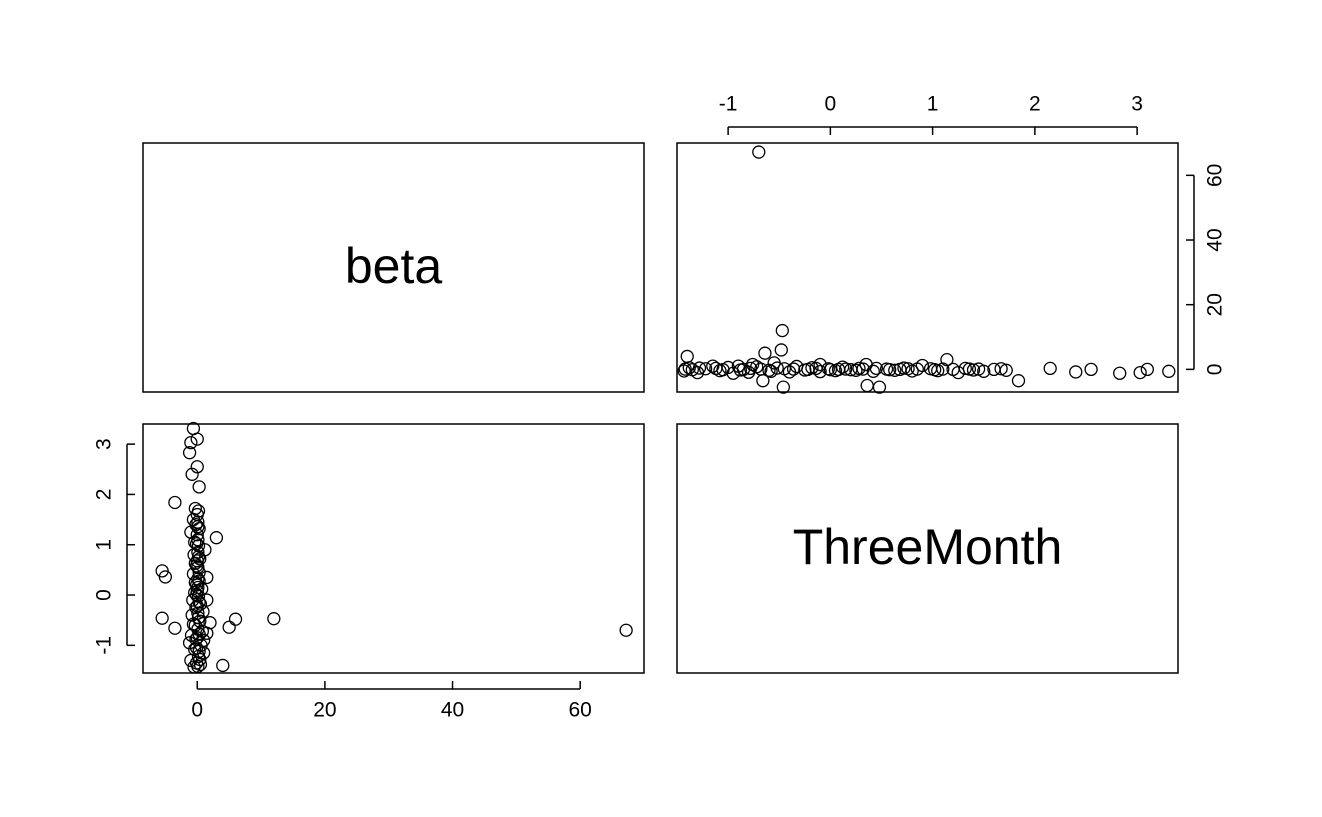  I want to click on y-tick-label-threemonth-vs-beta: 60, so click(1215, 175).